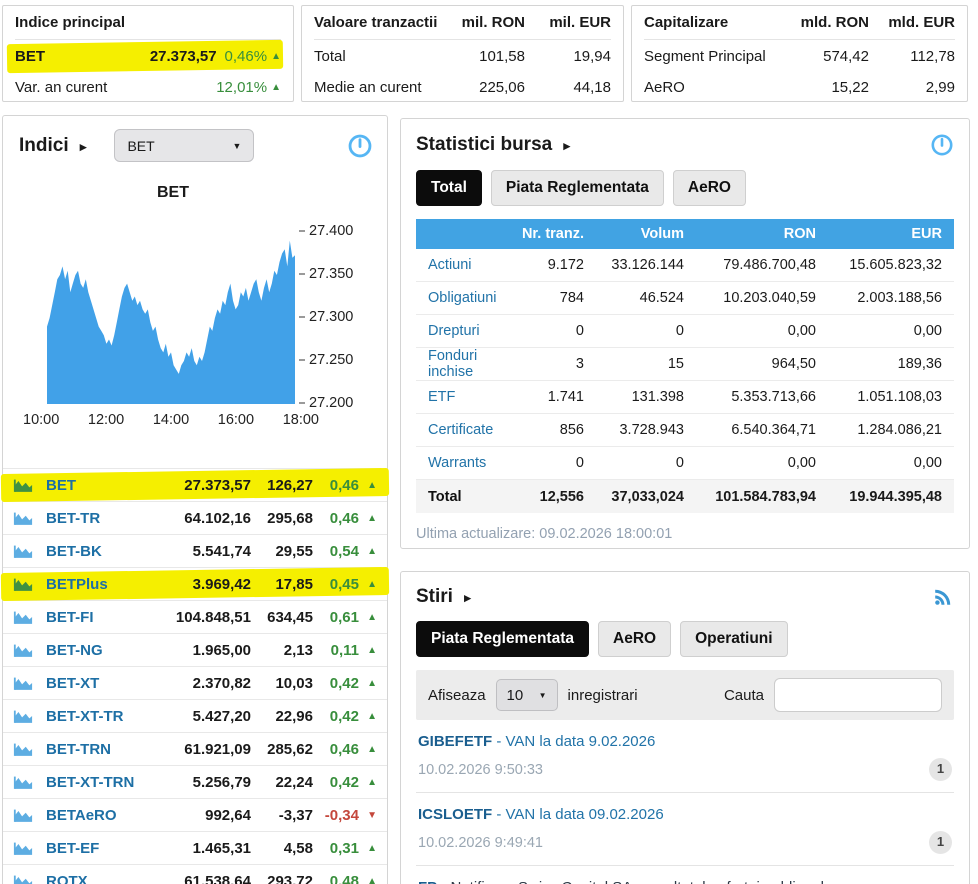 Image resolution: width=978 pixels, height=884 pixels. I want to click on index-row: BET 27.373,57 126,27 0,46 ▲, so click(195, 485).